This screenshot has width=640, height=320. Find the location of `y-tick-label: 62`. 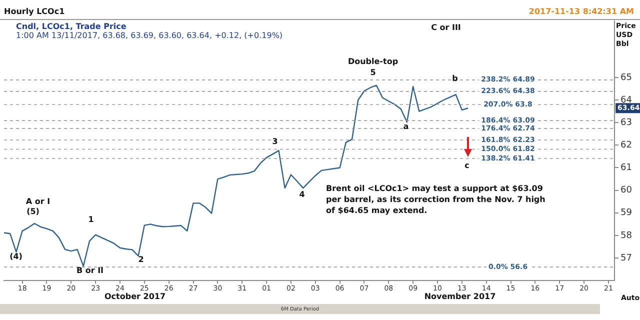

y-tick-label: 62 is located at coordinates (626, 145).